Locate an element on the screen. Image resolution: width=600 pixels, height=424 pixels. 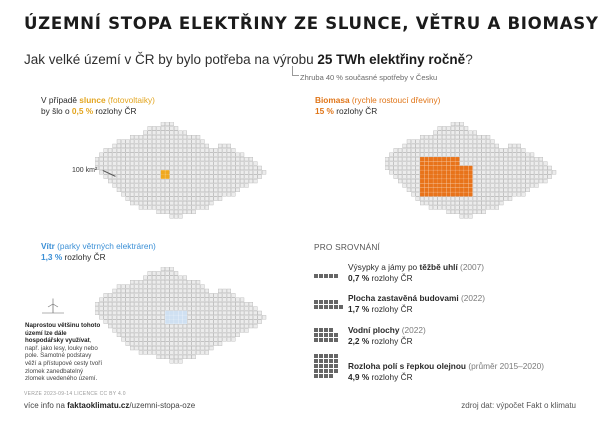
coal-label: Výsypky a jámy po těžbě uhlí (2007) is located at coordinates (416, 267).